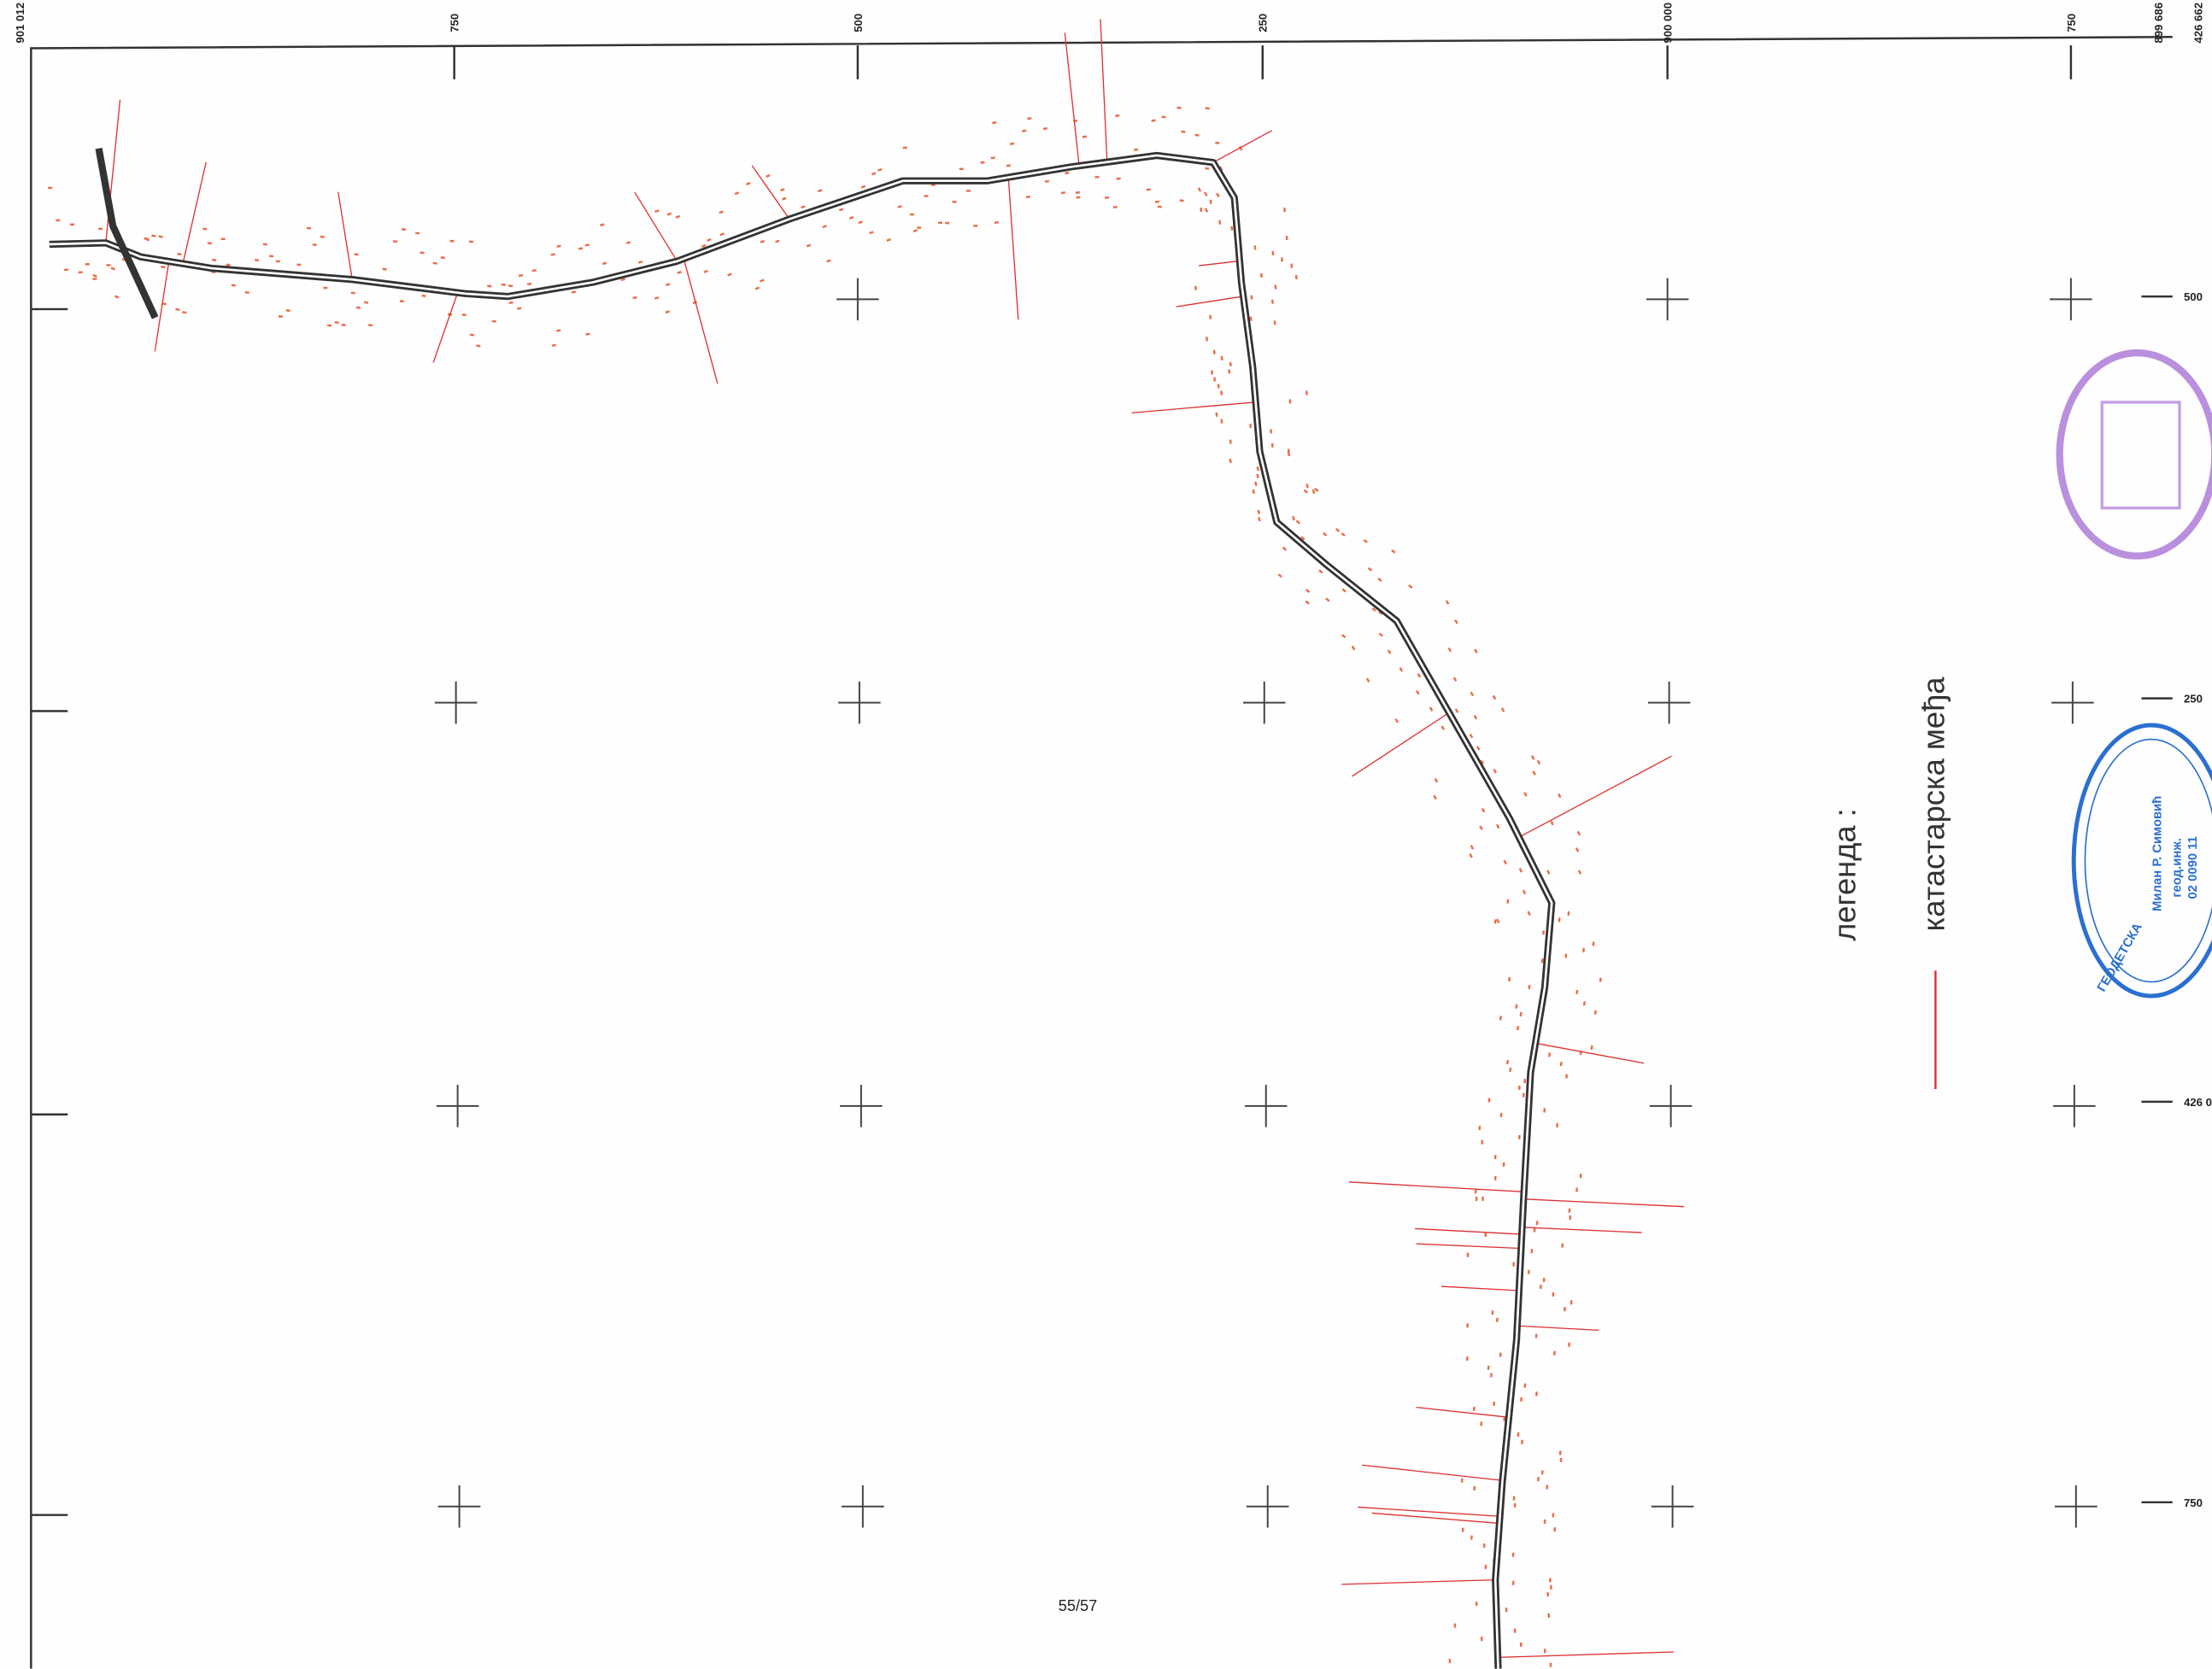  Describe the element at coordinates (2193, 1502) in the screenshot. I see `right-label: 750` at that location.